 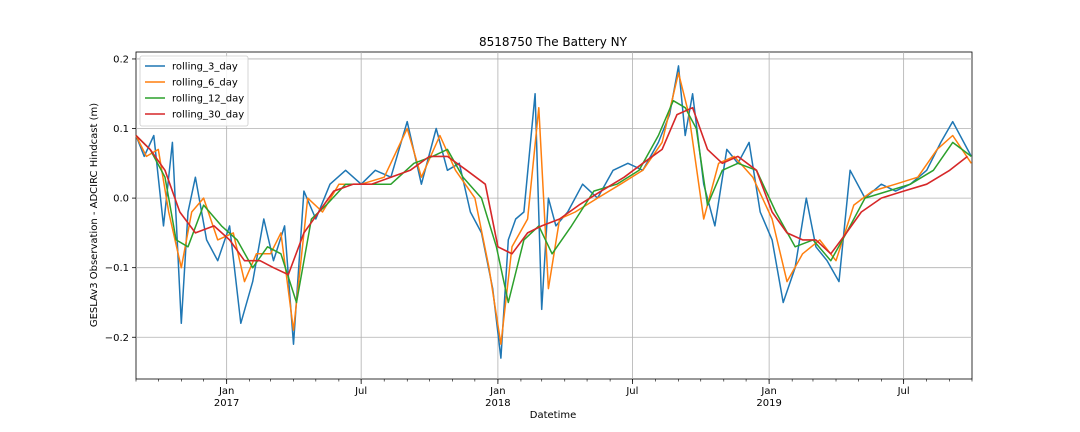 I want to click on y-tick-label: −0.1, so click(x=117, y=268).